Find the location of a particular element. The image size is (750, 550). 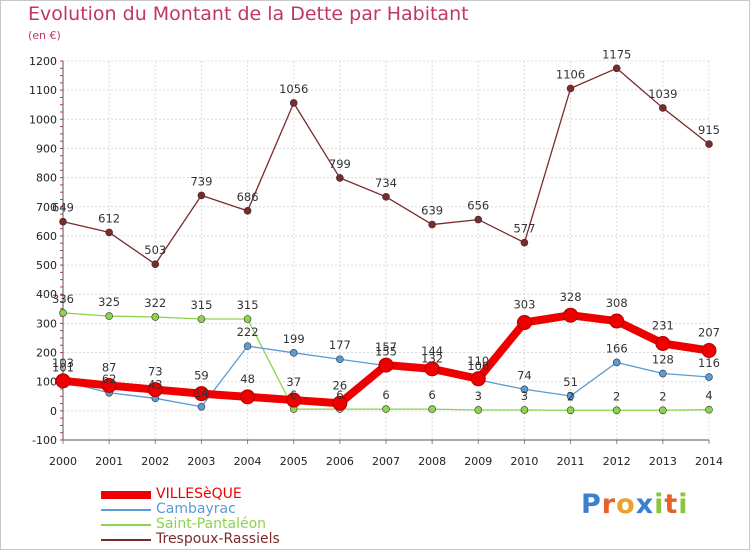

x-tick-label: 2001 is located at coordinates (109, 461).